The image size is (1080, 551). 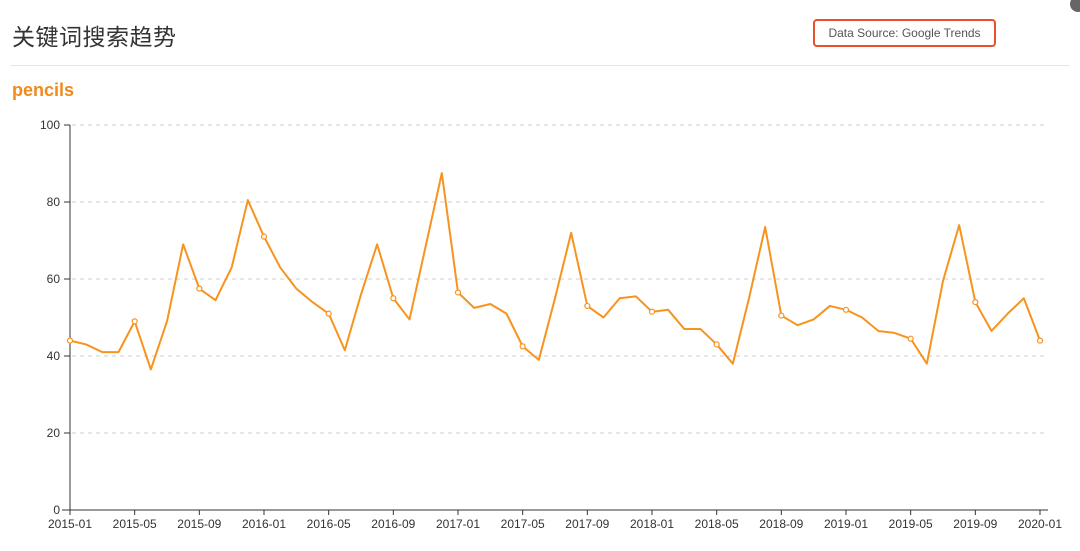 What do you see at coordinates (43, 90) in the screenshot?
I see `keyword-label: pencils` at bounding box center [43, 90].